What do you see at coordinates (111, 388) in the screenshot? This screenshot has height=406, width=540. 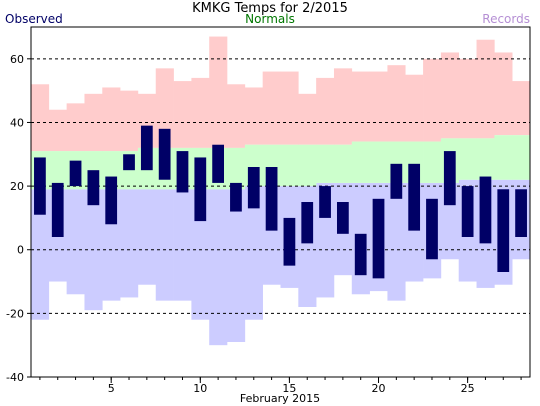 I see `x-tick-label: 5` at bounding box center [111, 388].